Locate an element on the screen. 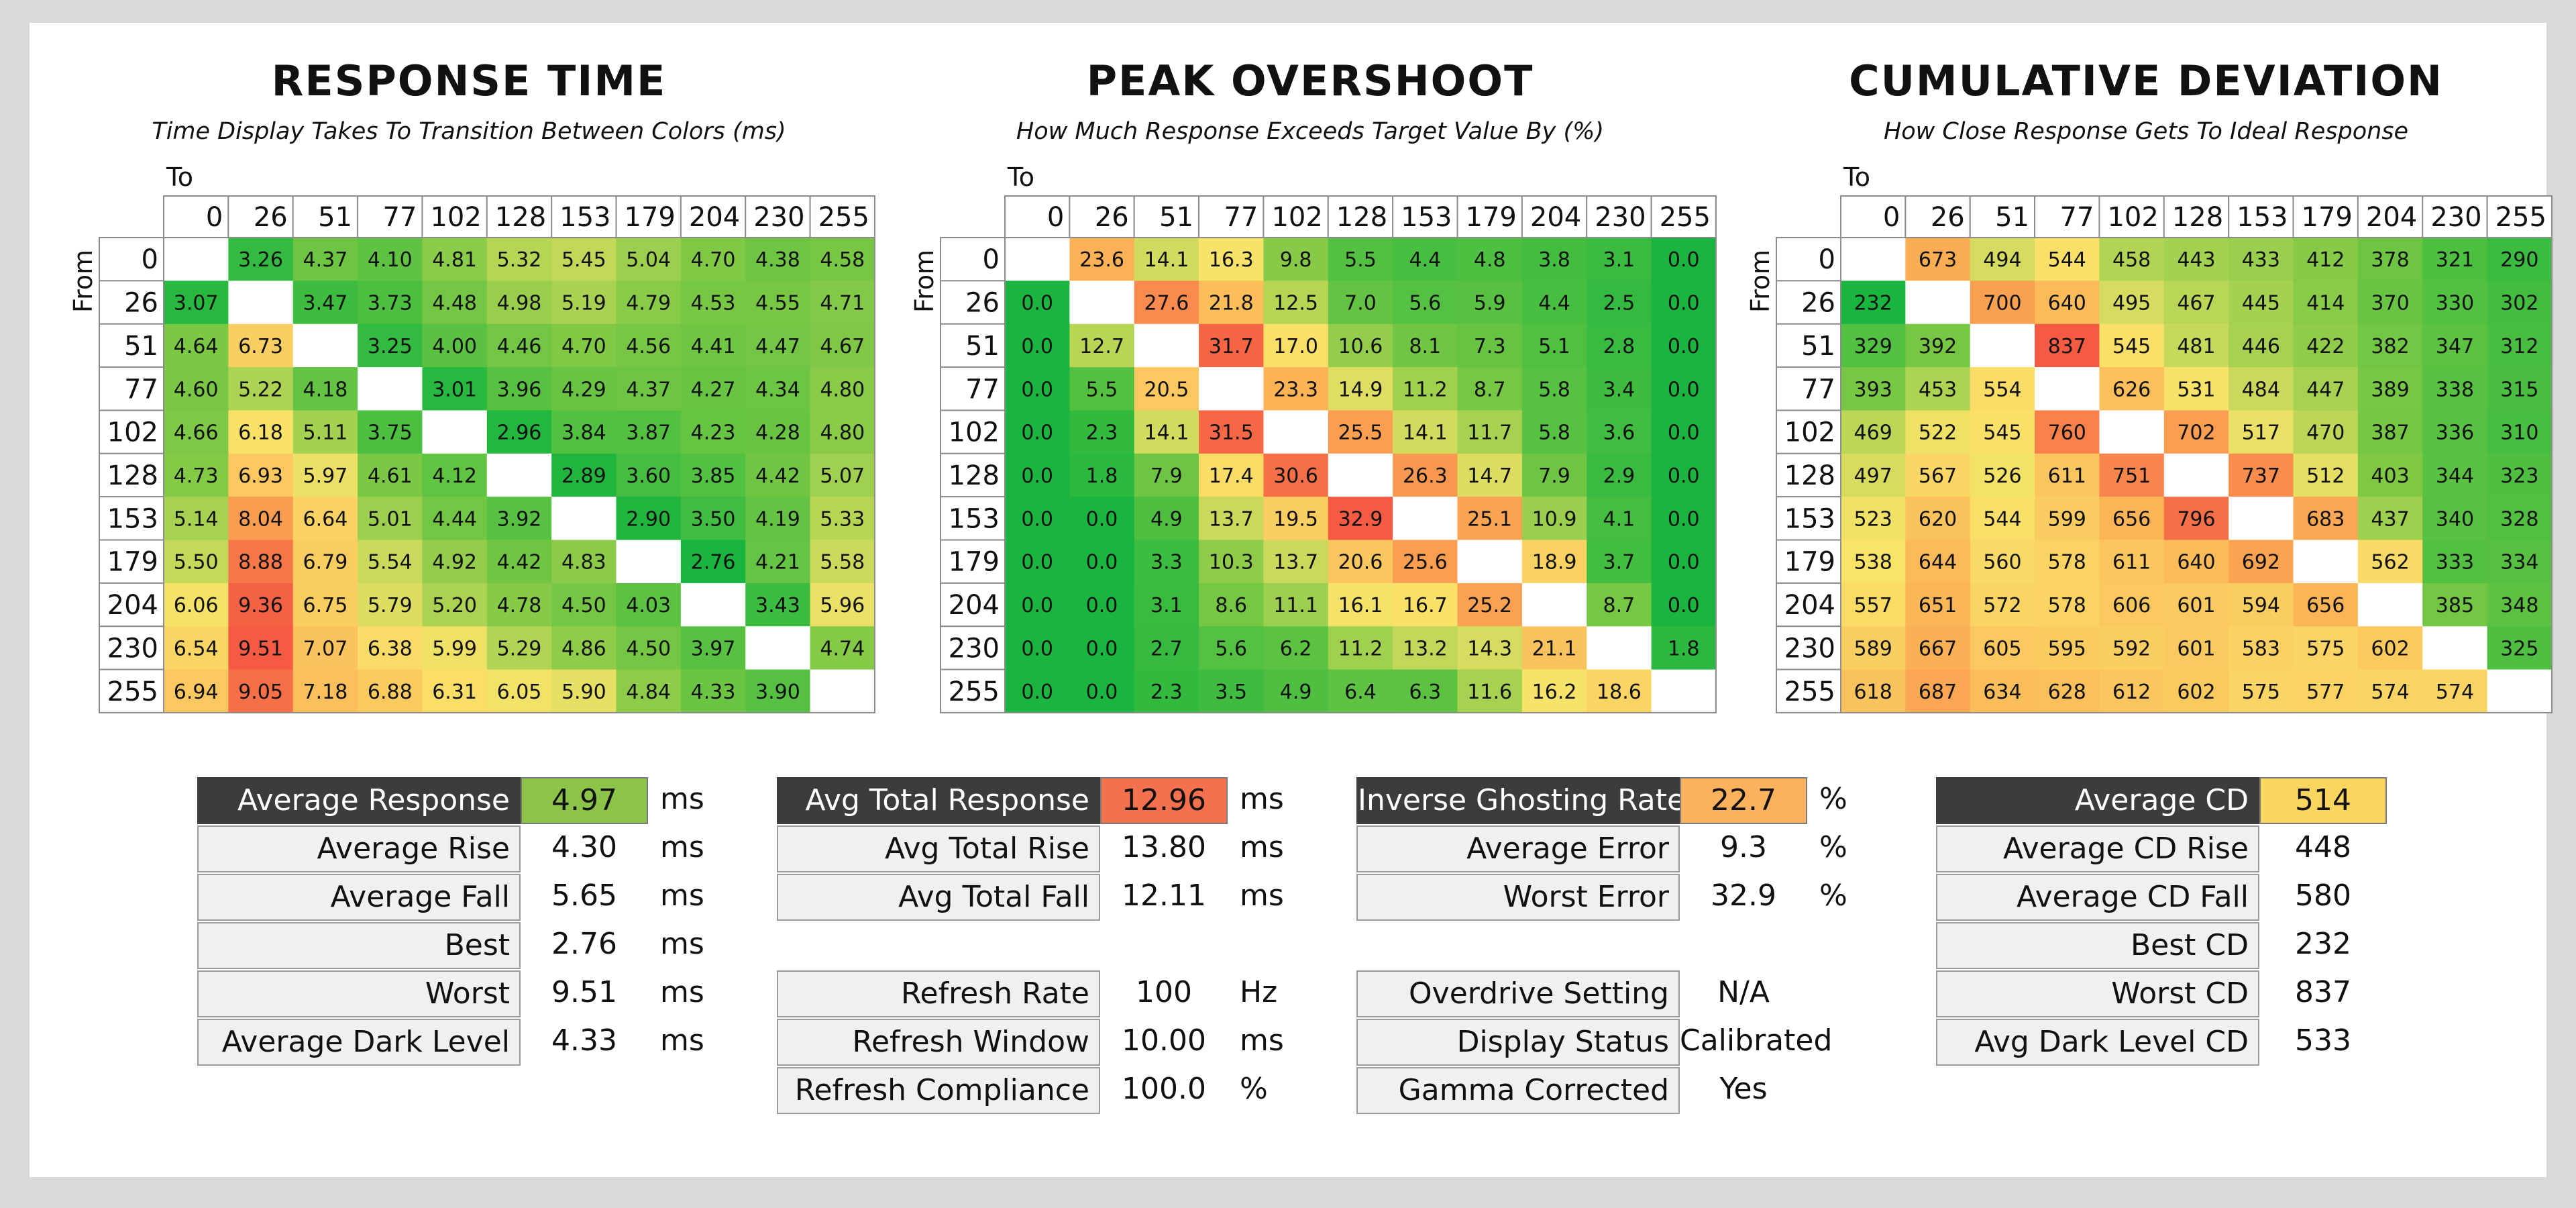  heatmap-cell-label: 12.5 is located at coordinates (1295, 303).